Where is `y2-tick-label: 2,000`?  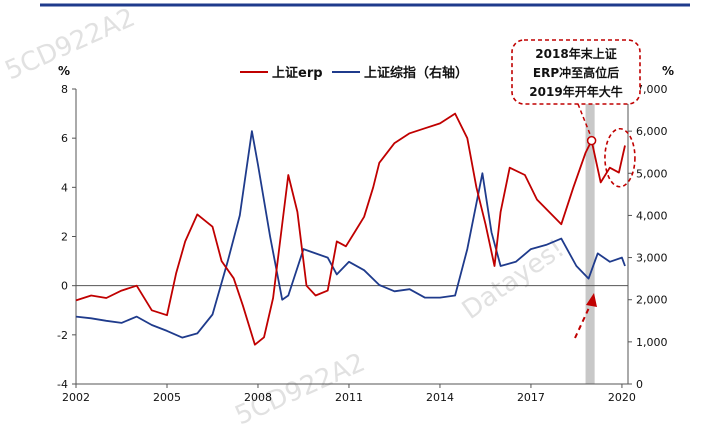
y2-tick-label: 2,000 is located at coordinates (652, 300).